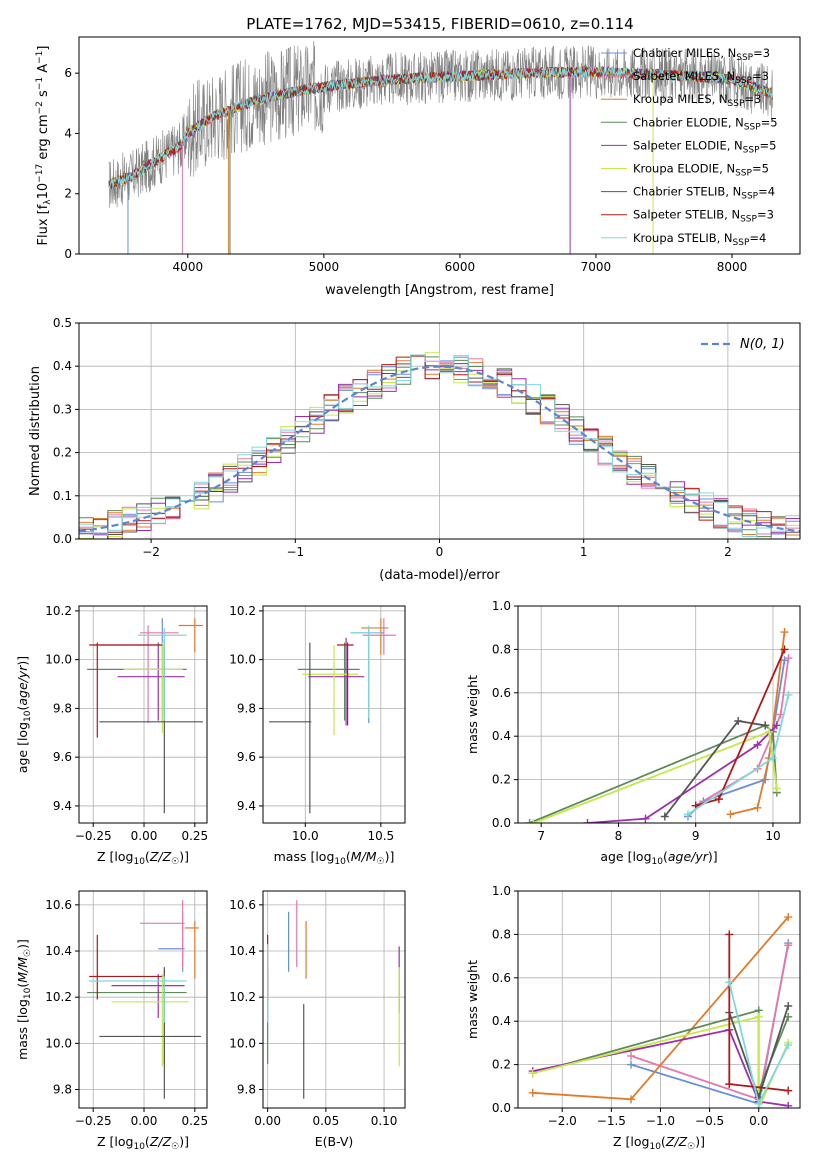 The height and width of the screenshot is (1170, 819). Describe the element at coordinates (709, 1121) in the screenshot. I see `tick-label-x: −0.5` at that location.